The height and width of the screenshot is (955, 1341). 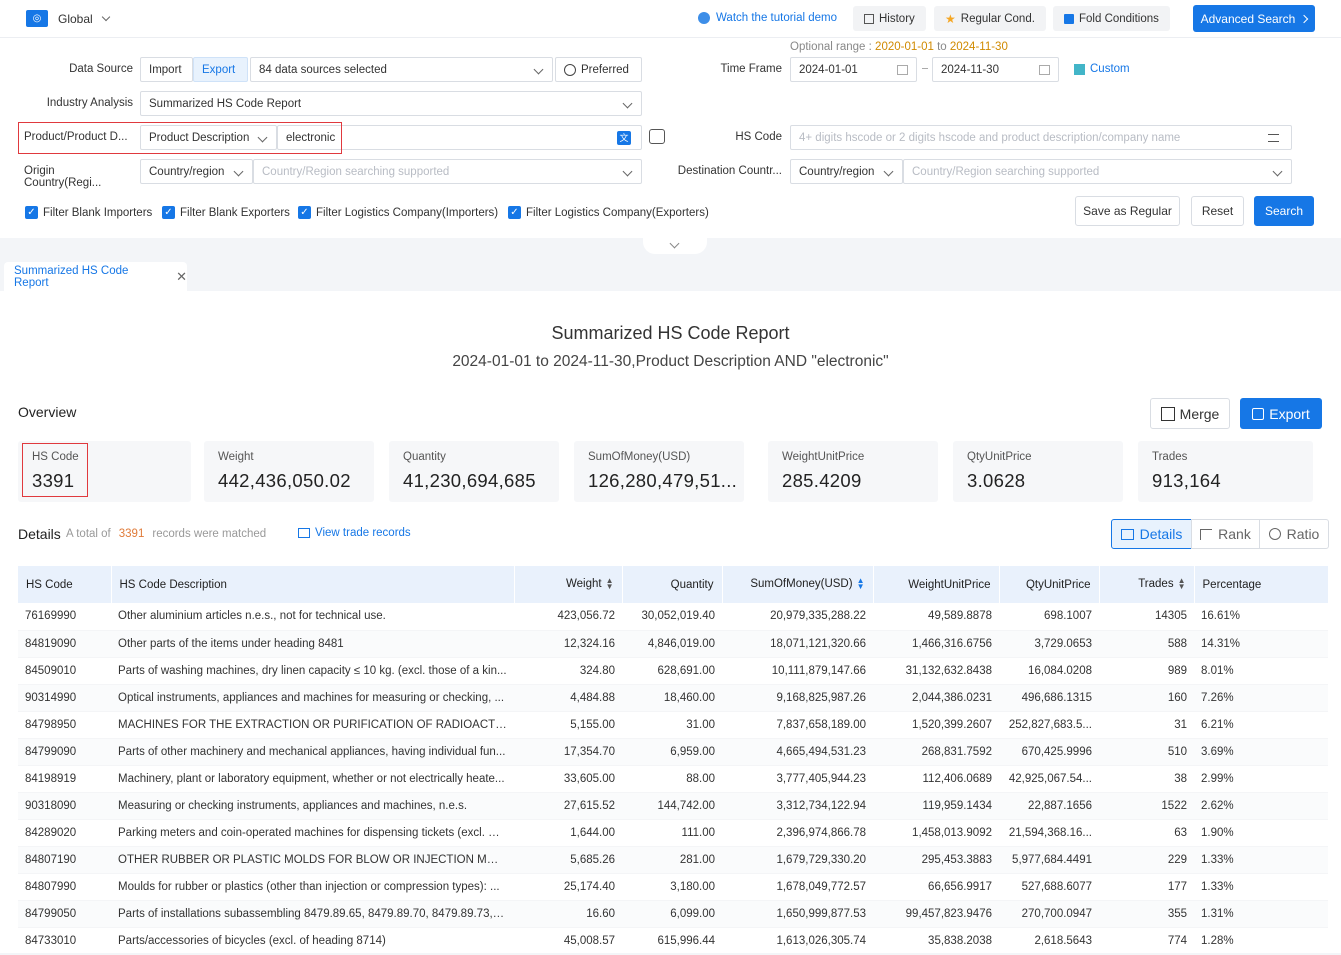 I want to click on col-hs-code: HS Code, so click(x=65, y=584).